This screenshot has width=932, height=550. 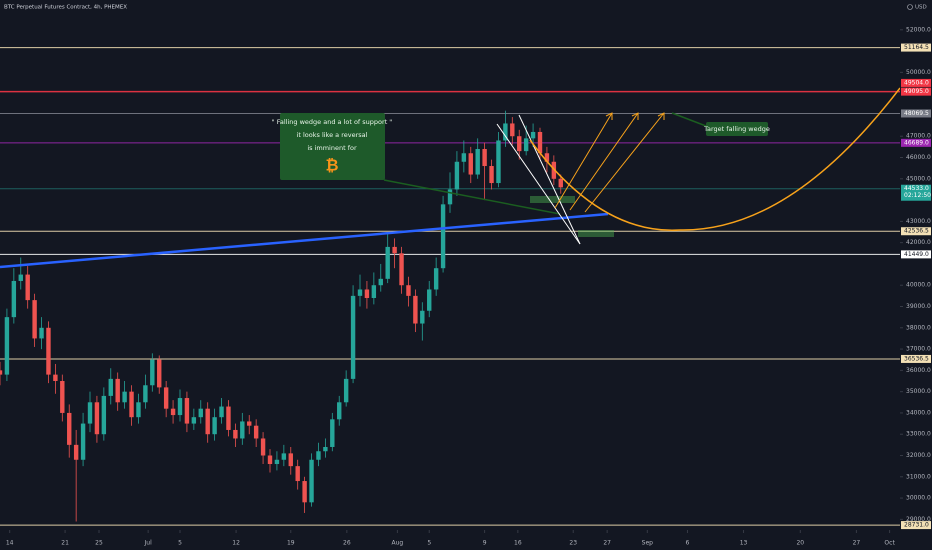 I want to click on y-tick-label: 39000.0, so click(x=918, y=306).